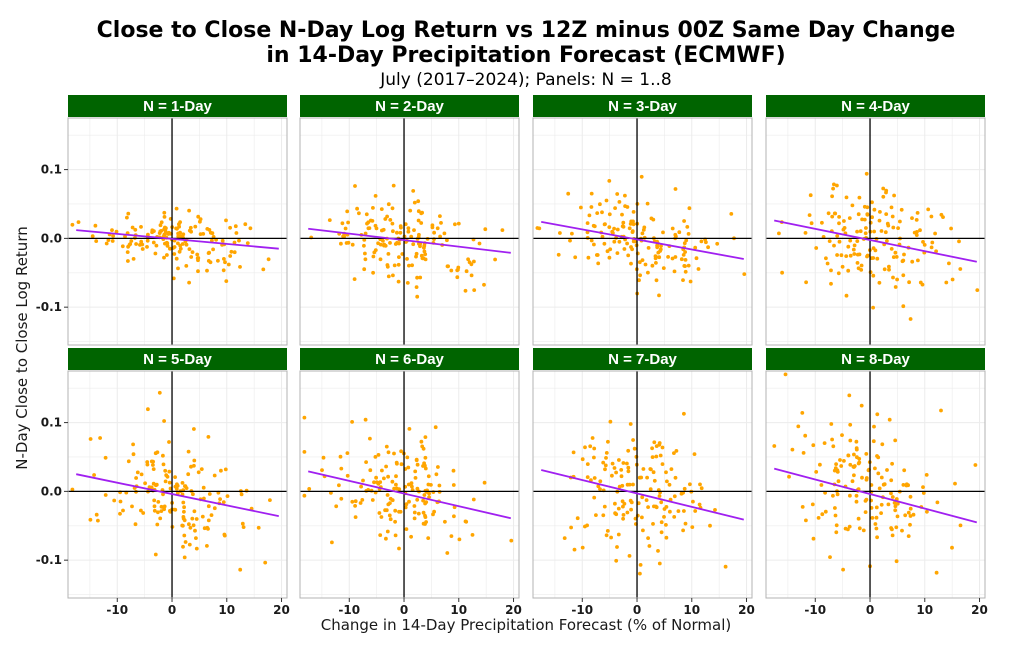  Describe the element at coordinates (117, 610) in the screenshot. I see `x-tick-label: -10` at that location.